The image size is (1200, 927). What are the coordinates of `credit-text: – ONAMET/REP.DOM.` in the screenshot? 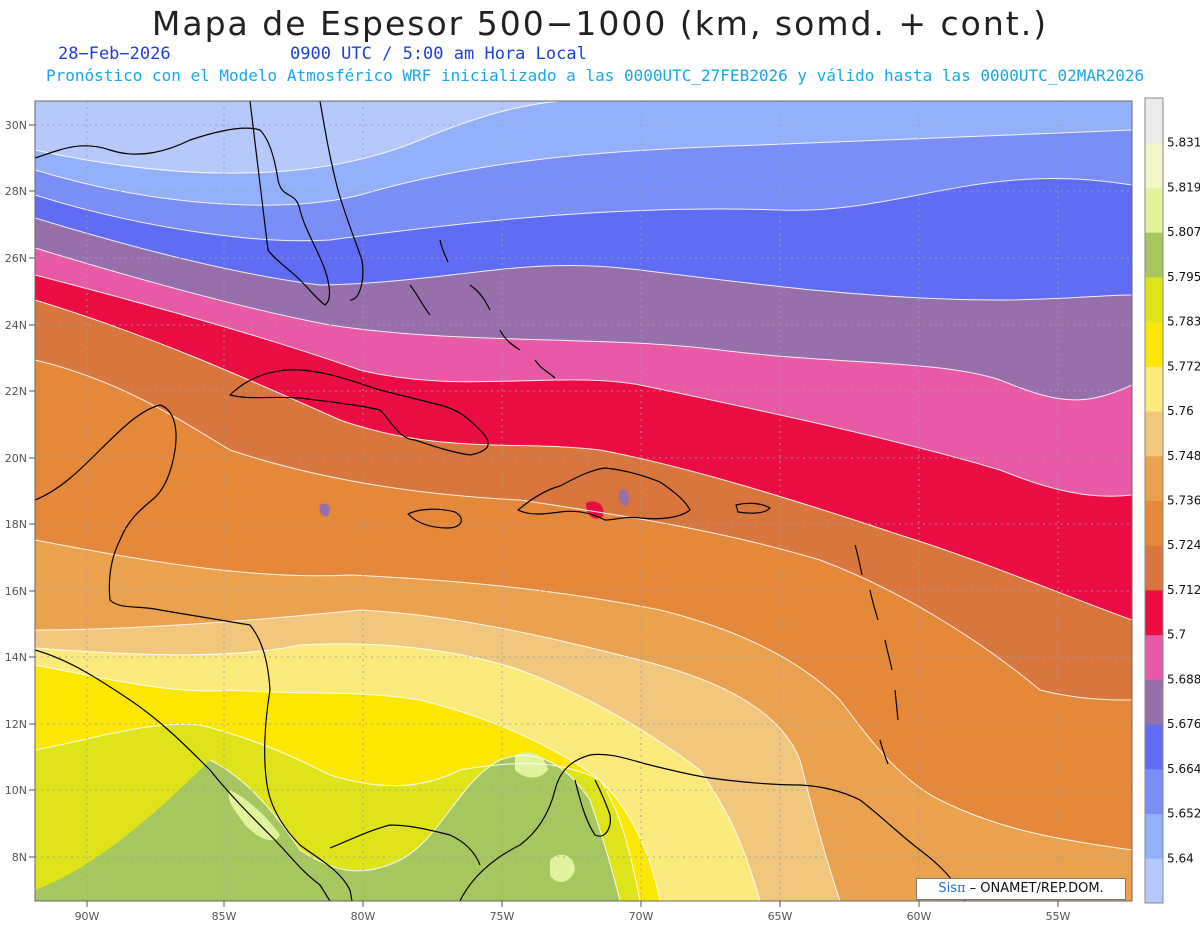 It's located at (1034, 888).